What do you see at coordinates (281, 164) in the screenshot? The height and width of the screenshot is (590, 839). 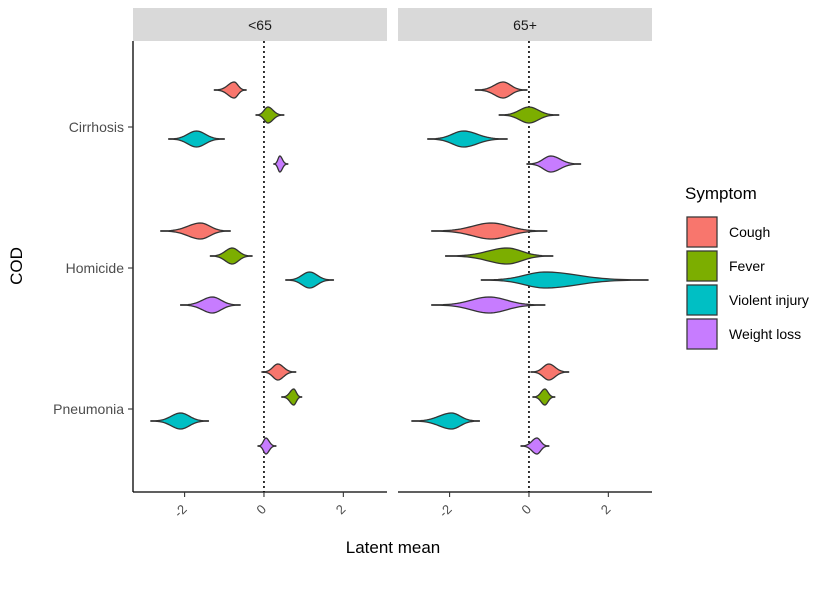 I see `violin-under-65-cirrhosis-weight-loss` at bounding box center [281, 164].